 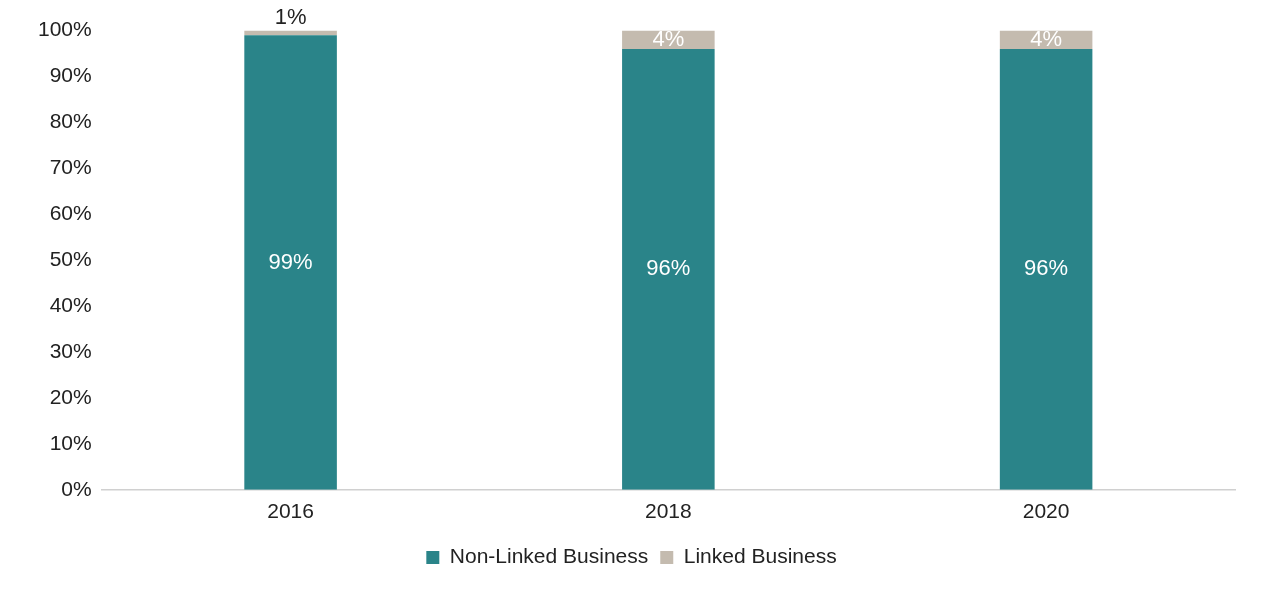 What do you see at coordinates (1046, 511) in the screenshot?
I see `x-tick-label: 2020` at bounding box center [1046, 511].